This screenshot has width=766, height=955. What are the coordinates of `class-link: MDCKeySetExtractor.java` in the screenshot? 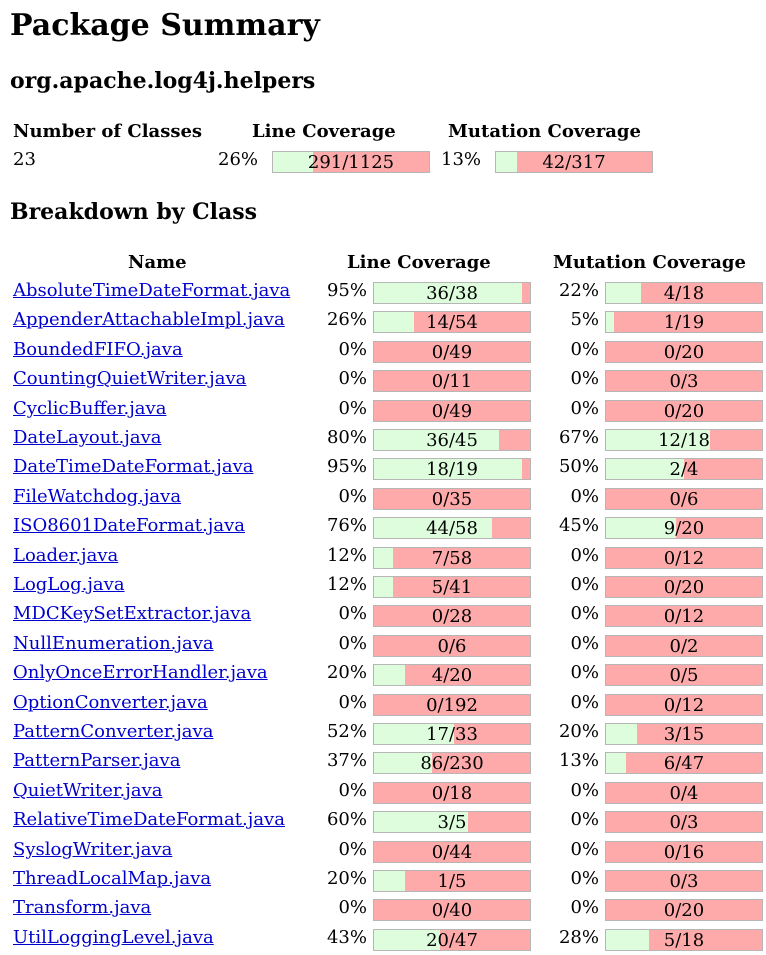 It's located at (132, 613).